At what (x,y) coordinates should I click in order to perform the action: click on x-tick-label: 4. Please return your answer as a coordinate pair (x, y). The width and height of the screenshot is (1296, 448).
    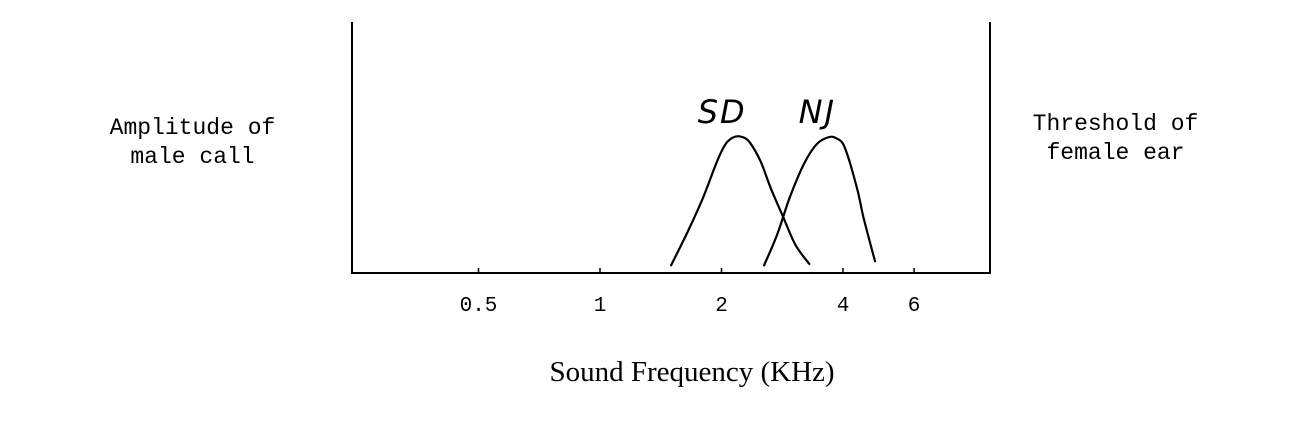
    Looking at the image, I should click on (843, 306).